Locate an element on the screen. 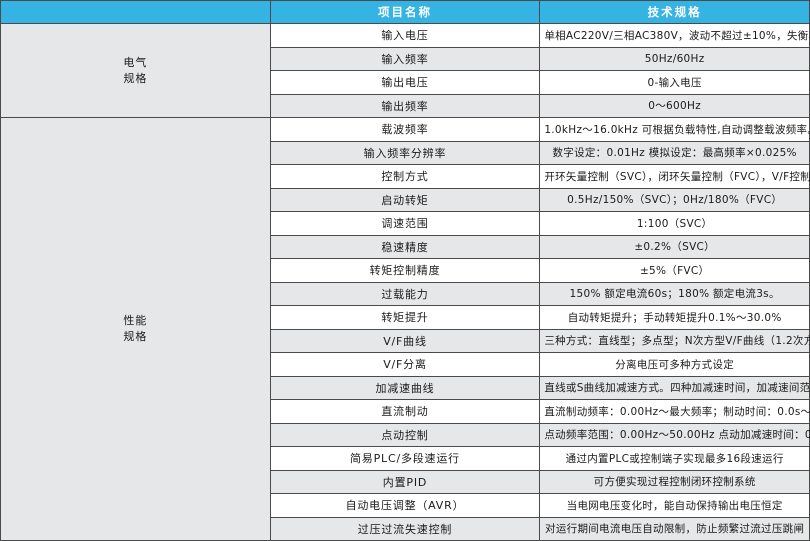 This screenshot has height=541, width=810. item-name-cell: V/F分离 is located at coordinates (405, 364).